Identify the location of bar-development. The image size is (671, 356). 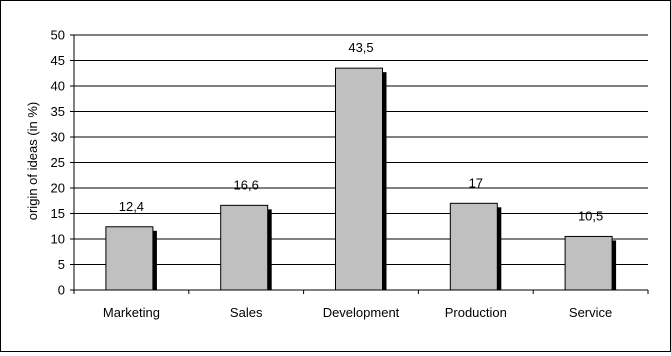
(359, 179).